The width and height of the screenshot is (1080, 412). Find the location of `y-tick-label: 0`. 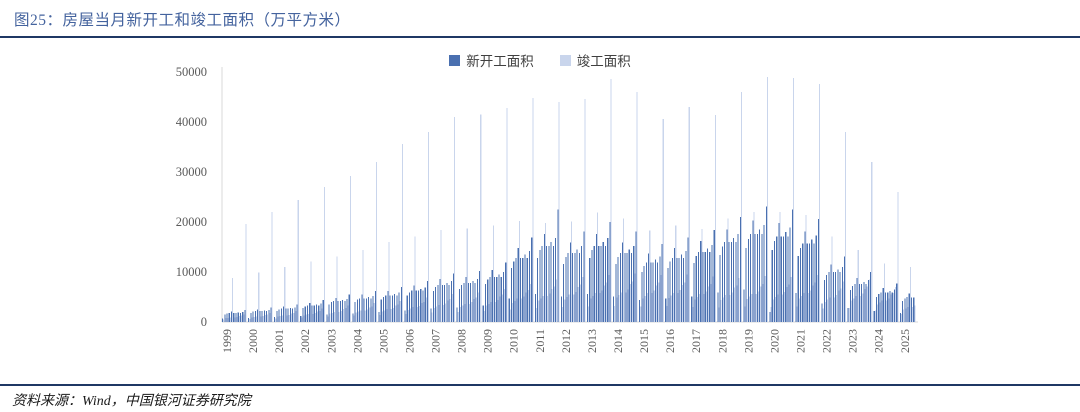

y-tick-label: 0 is located at coordinates (204, 322).